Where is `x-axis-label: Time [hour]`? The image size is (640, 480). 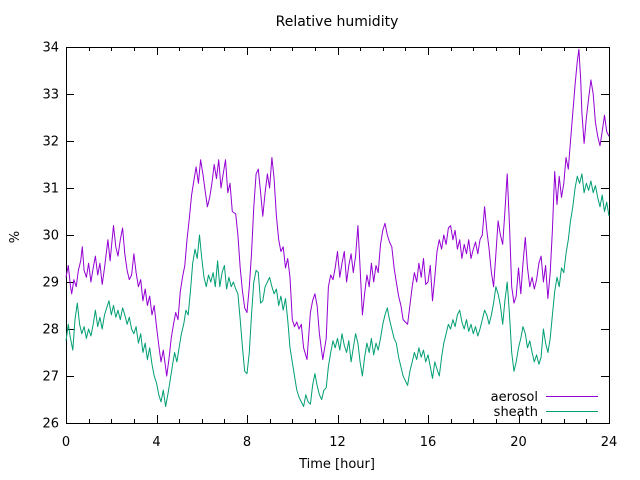
x-axis-label: Time [hour] is located at coordinates (336, 464).